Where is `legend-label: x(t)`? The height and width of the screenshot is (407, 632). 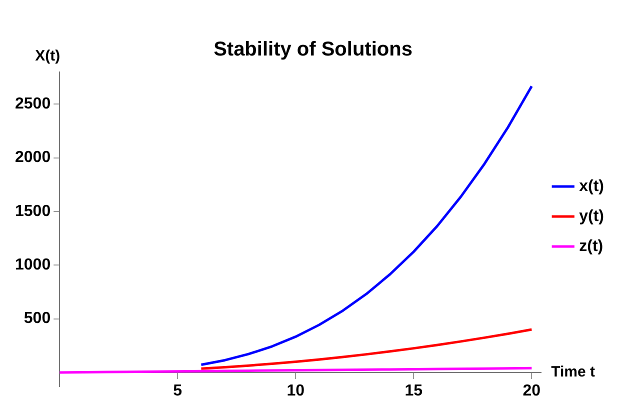 legend-label: x(t) is located at coordinates (591, 186).